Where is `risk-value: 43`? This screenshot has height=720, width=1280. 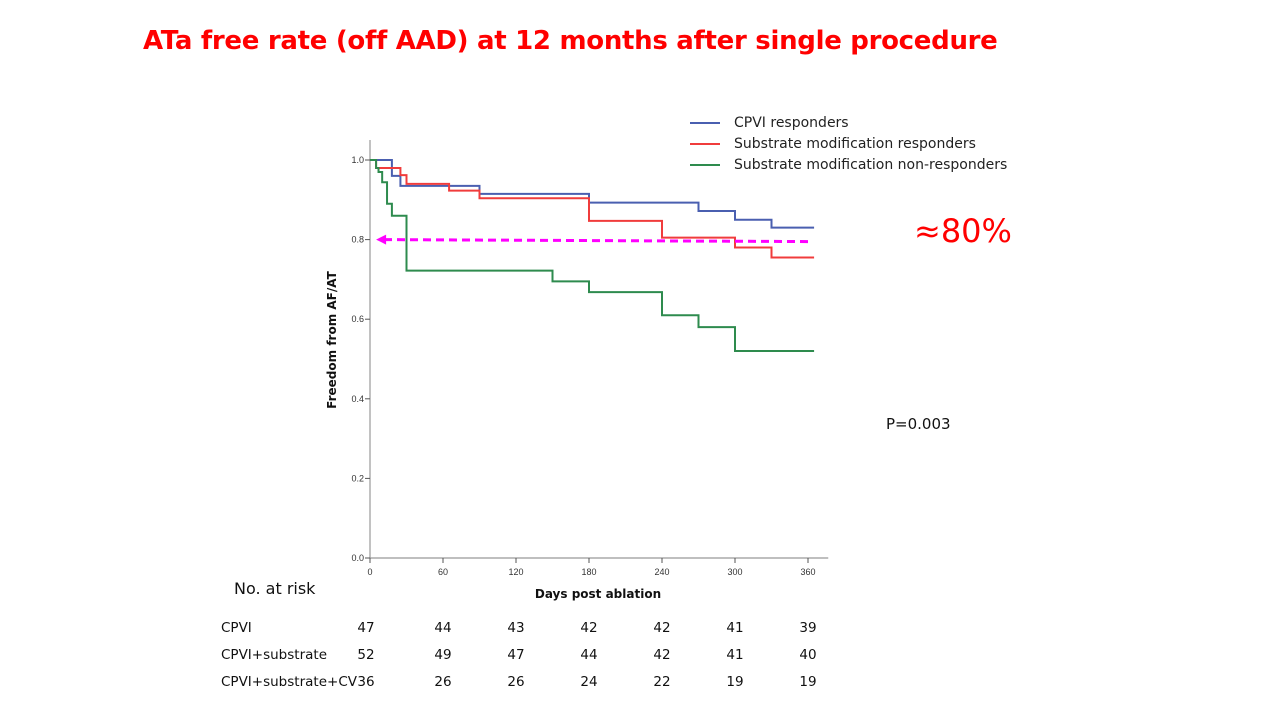 risk-value: 43 is located at coordinates (516, 628).